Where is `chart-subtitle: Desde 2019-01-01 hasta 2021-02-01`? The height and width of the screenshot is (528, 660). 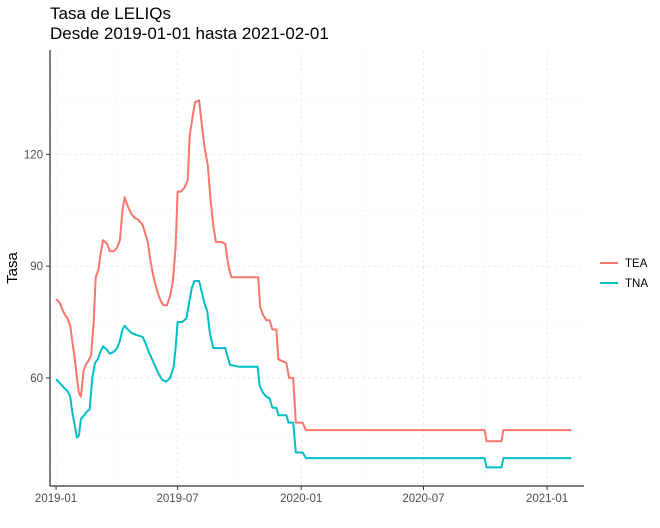 chart-subtitle: Desde 2019-01-01 hasta 2021-02-01 is located at coordinates (189, 33).